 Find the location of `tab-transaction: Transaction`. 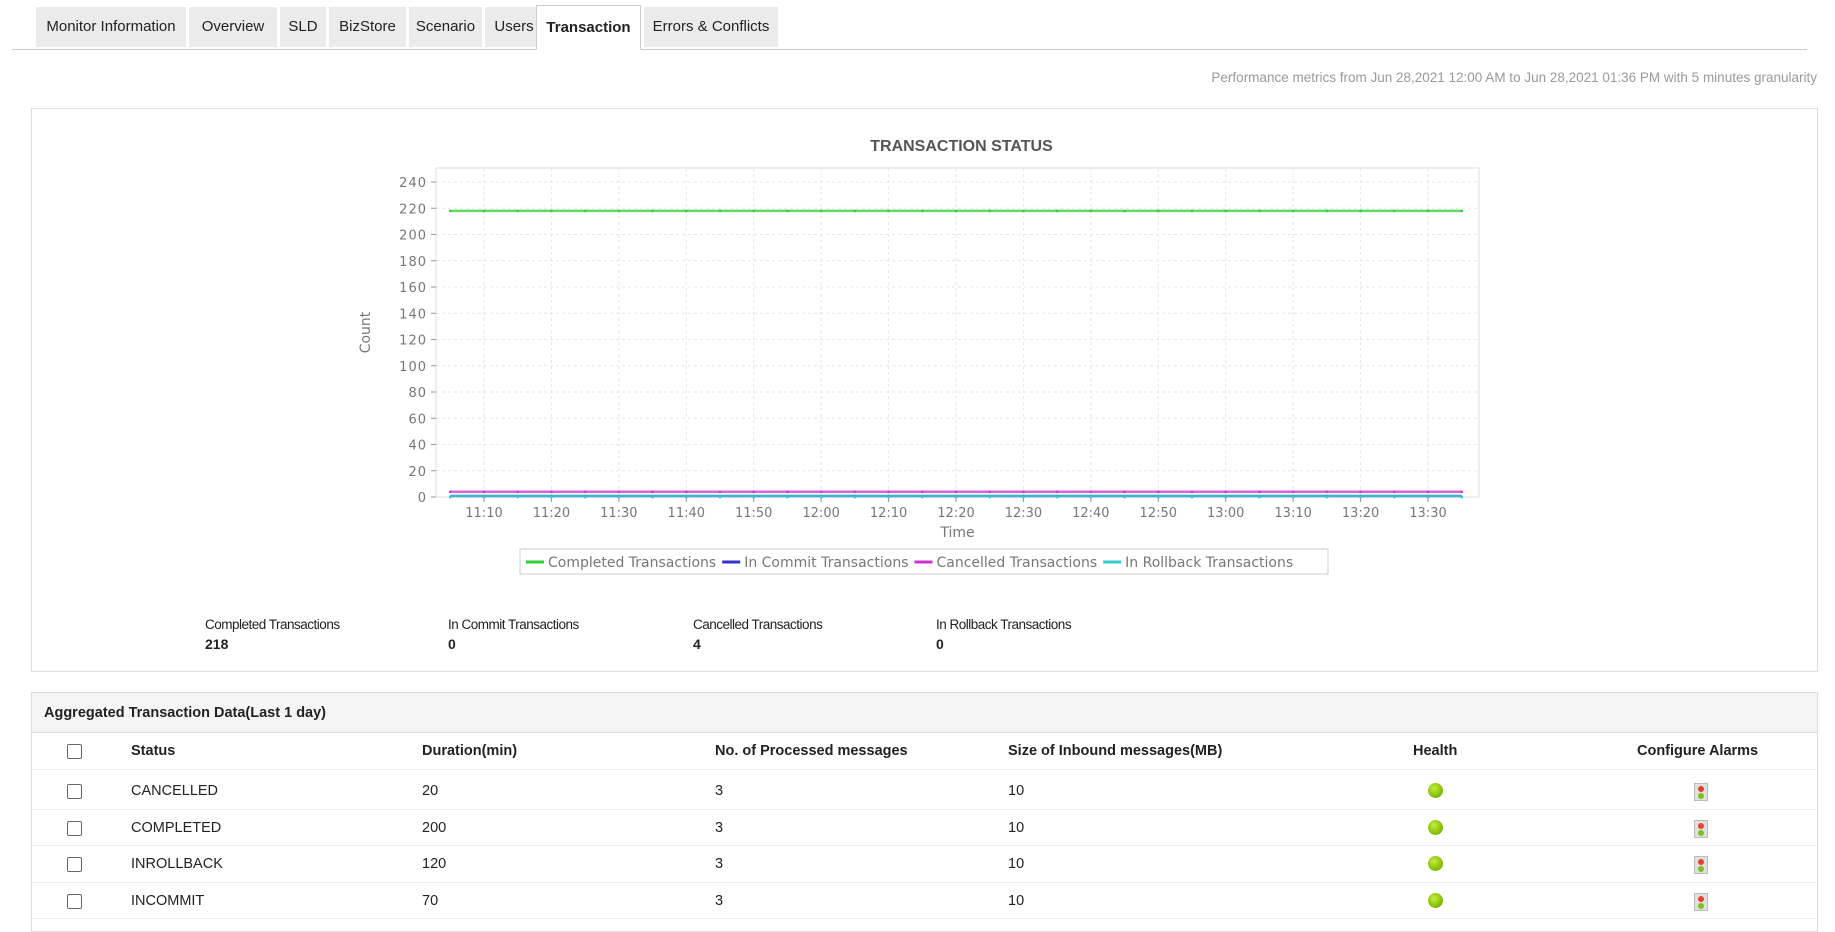

tab-transaction: Transaction is located at coordinates (588, 27).